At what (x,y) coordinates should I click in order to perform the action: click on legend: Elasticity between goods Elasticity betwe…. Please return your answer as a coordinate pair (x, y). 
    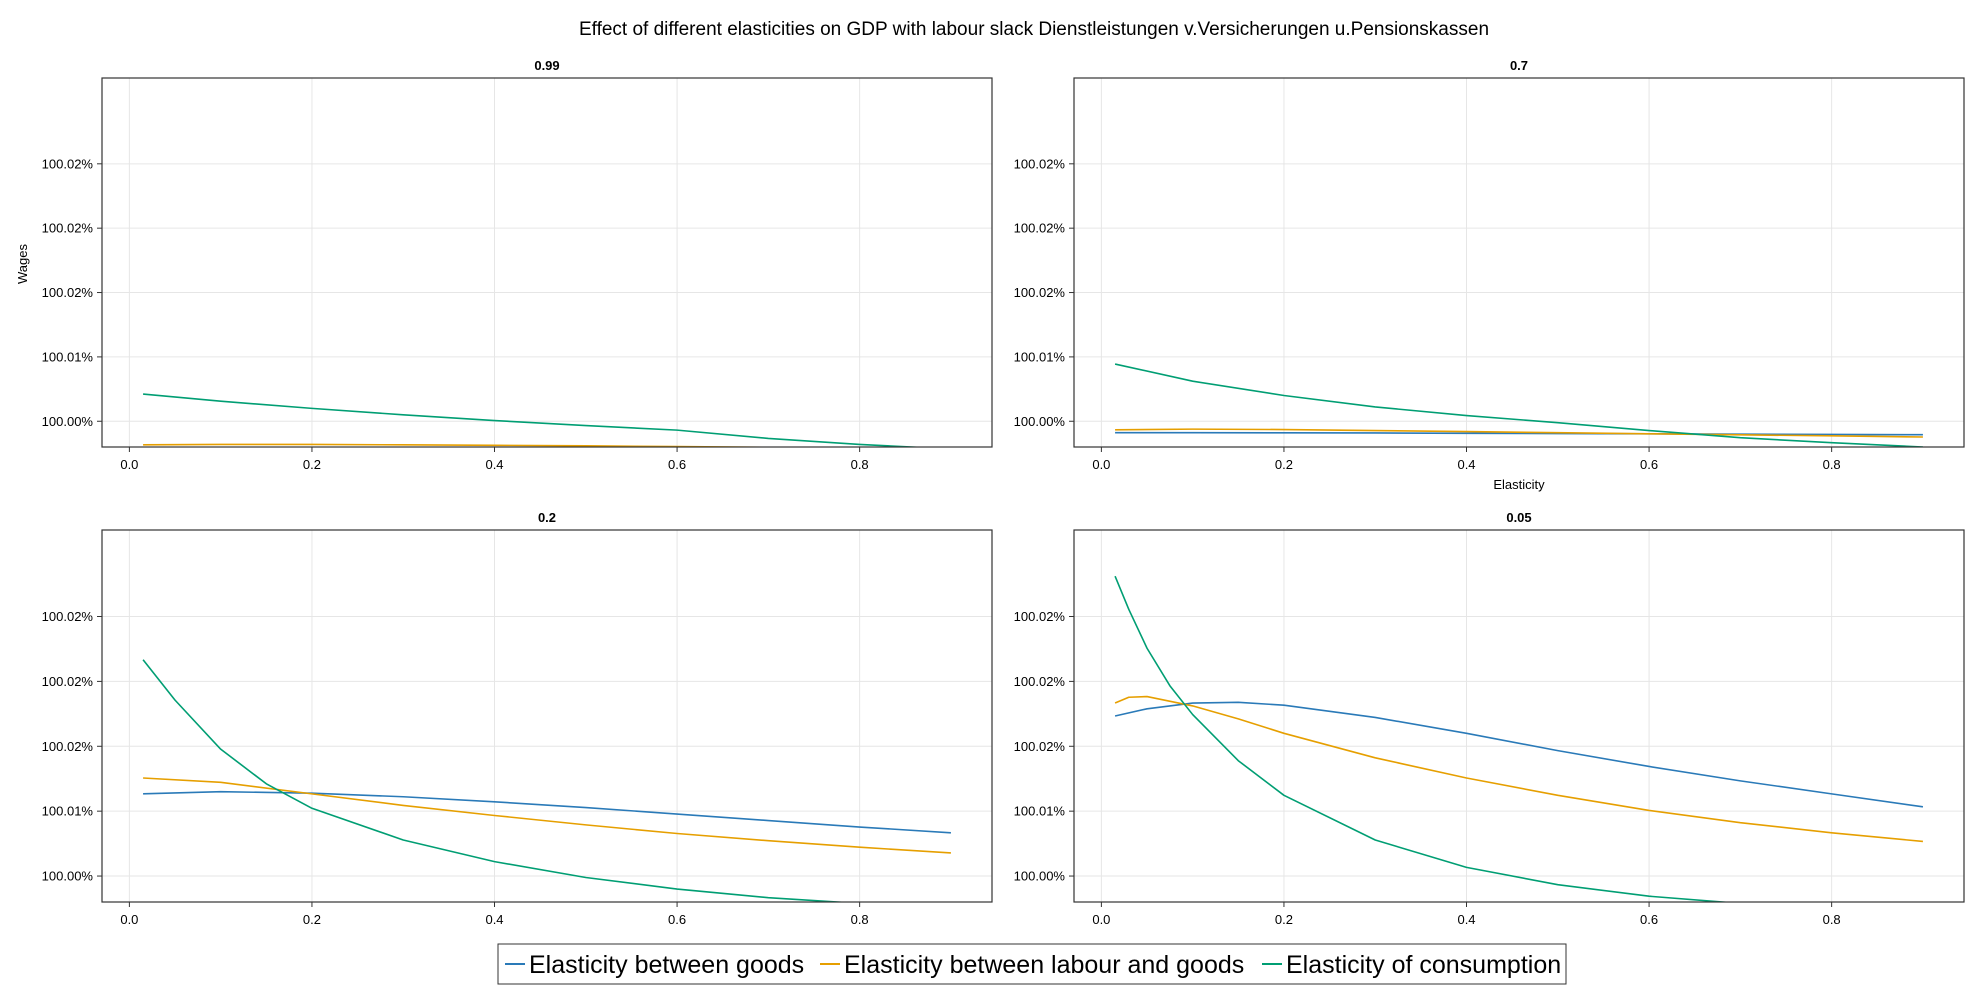
    Looking at the image, I should click on (1032, 964).